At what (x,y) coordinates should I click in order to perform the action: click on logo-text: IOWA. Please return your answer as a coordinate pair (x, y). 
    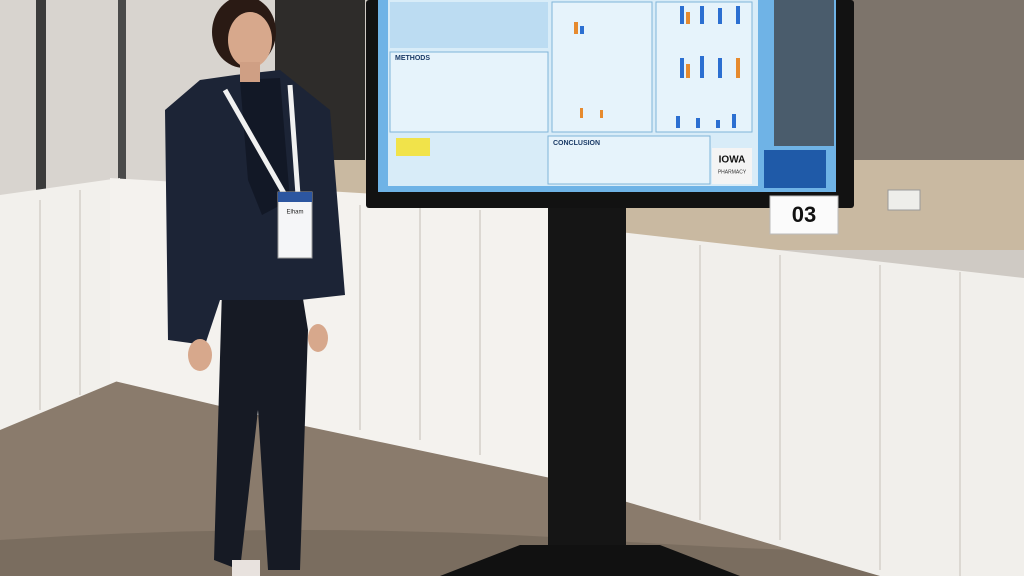
    Looking at the image, I should click on (732, 160).